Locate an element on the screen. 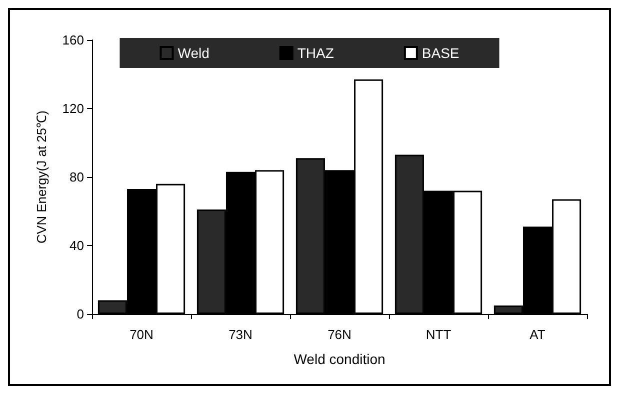 This screenshot has width=623, height=400. y-tick-label: 160 is located at coordinates (73, 40).